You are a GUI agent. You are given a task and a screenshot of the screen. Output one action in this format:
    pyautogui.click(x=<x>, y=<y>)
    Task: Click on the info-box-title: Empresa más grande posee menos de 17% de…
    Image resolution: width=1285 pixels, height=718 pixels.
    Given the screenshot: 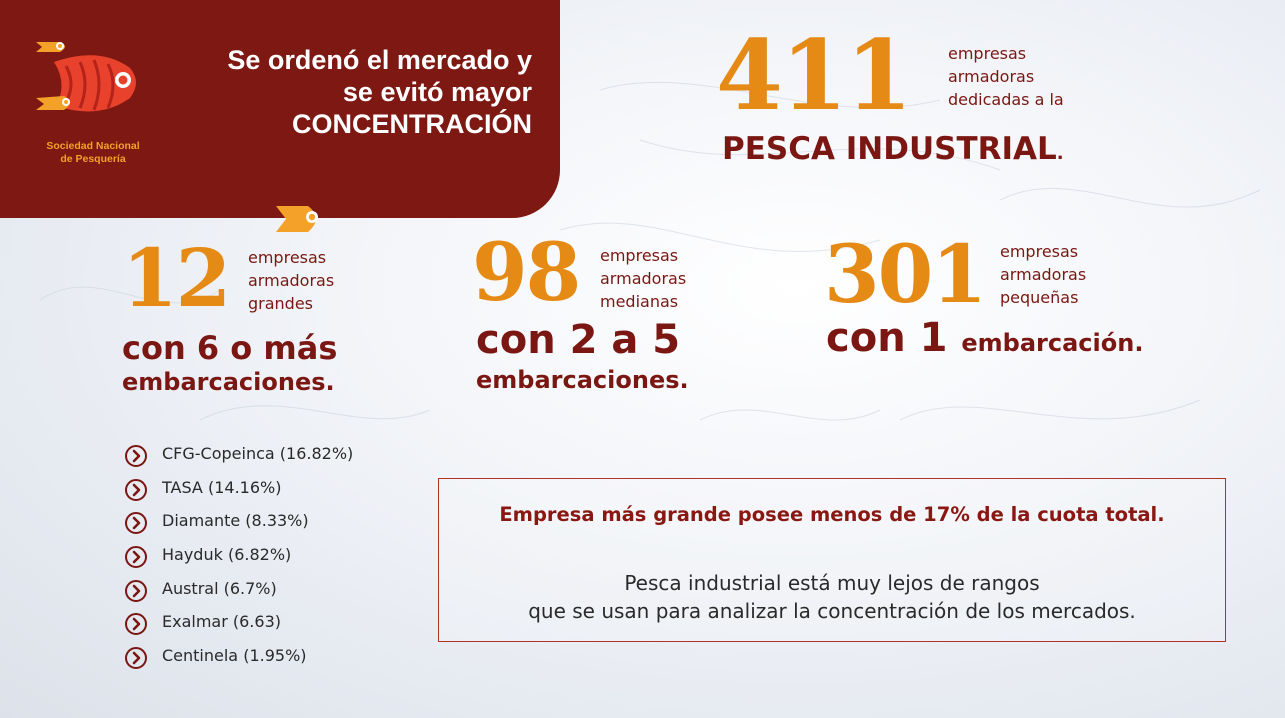 What is the action you would take?
    pyautogui.click(x=832, y=514)
    